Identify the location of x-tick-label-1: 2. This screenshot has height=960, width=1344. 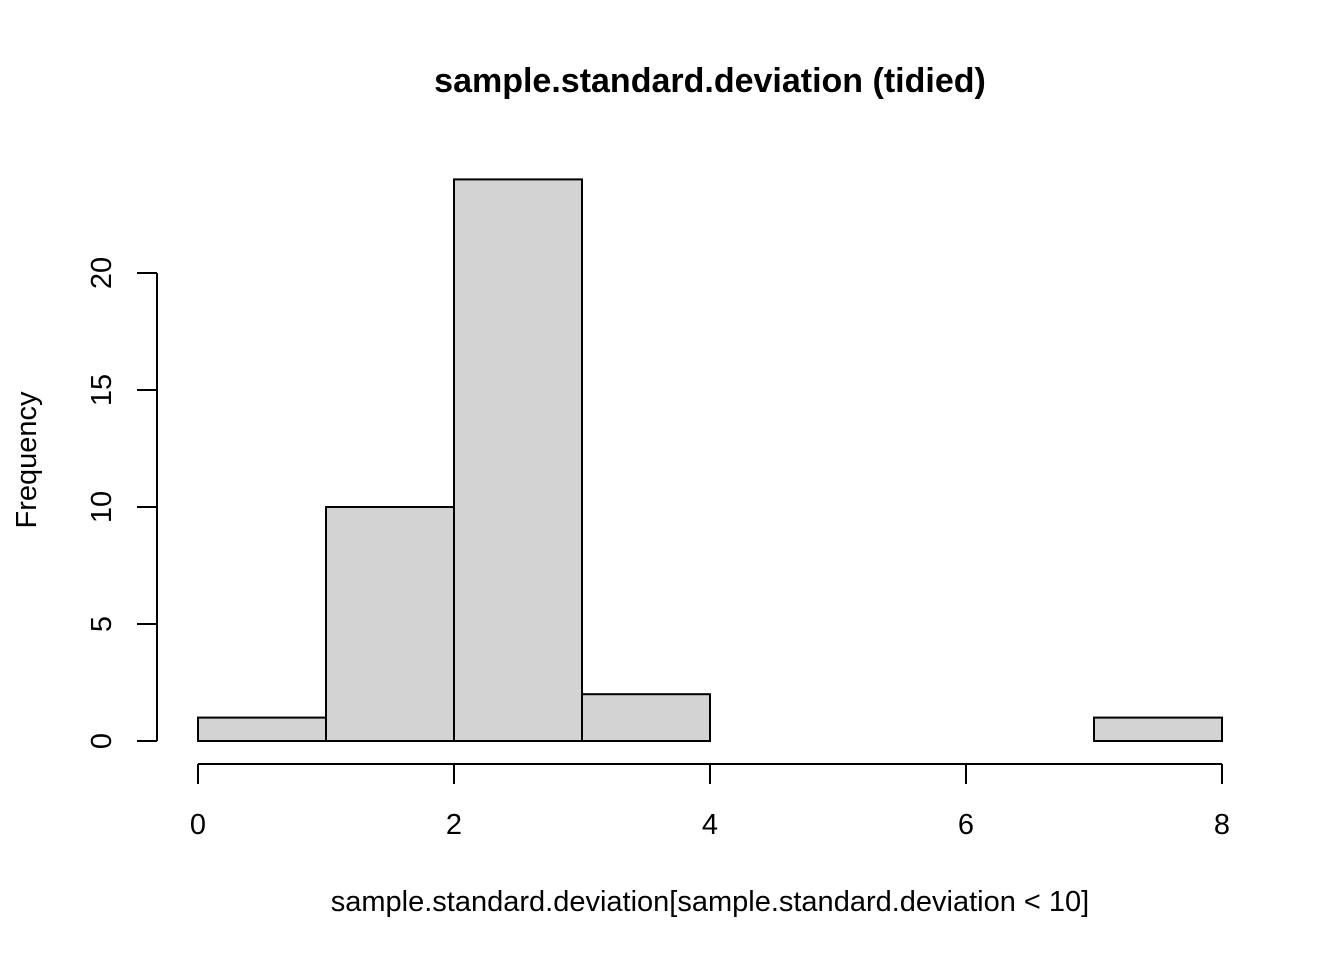
(454, 825).